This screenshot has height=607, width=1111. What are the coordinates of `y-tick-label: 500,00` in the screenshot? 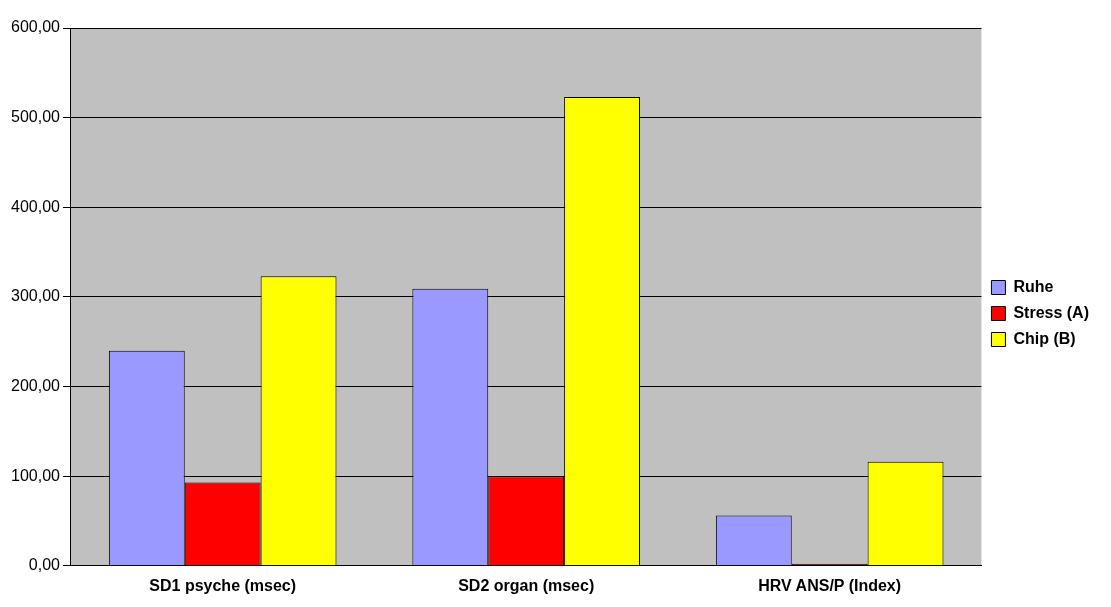 It's located at (36, 117).